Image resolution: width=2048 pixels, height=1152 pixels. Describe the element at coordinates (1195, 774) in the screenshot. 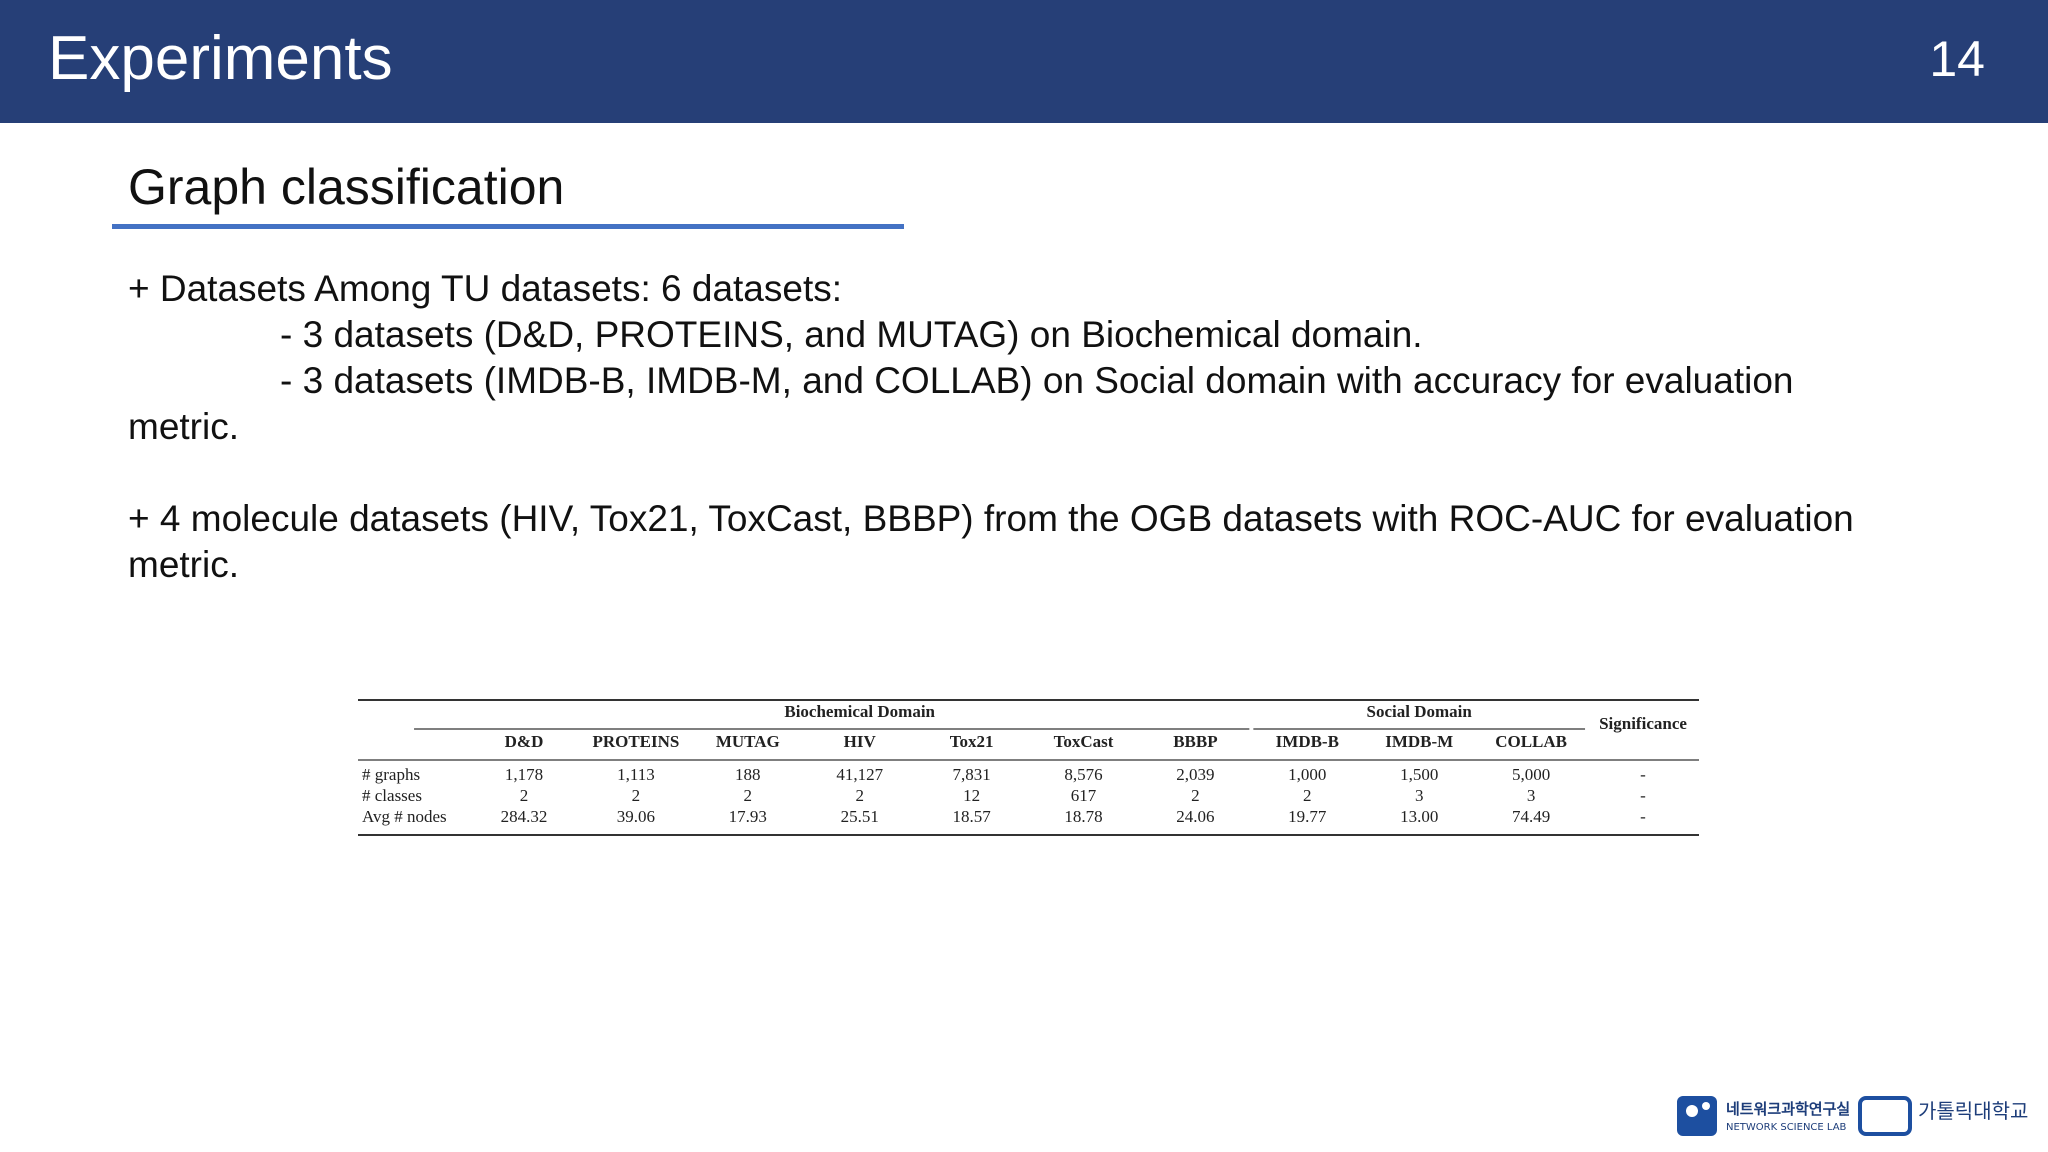

I see `table-cell: 2,039` at that location.